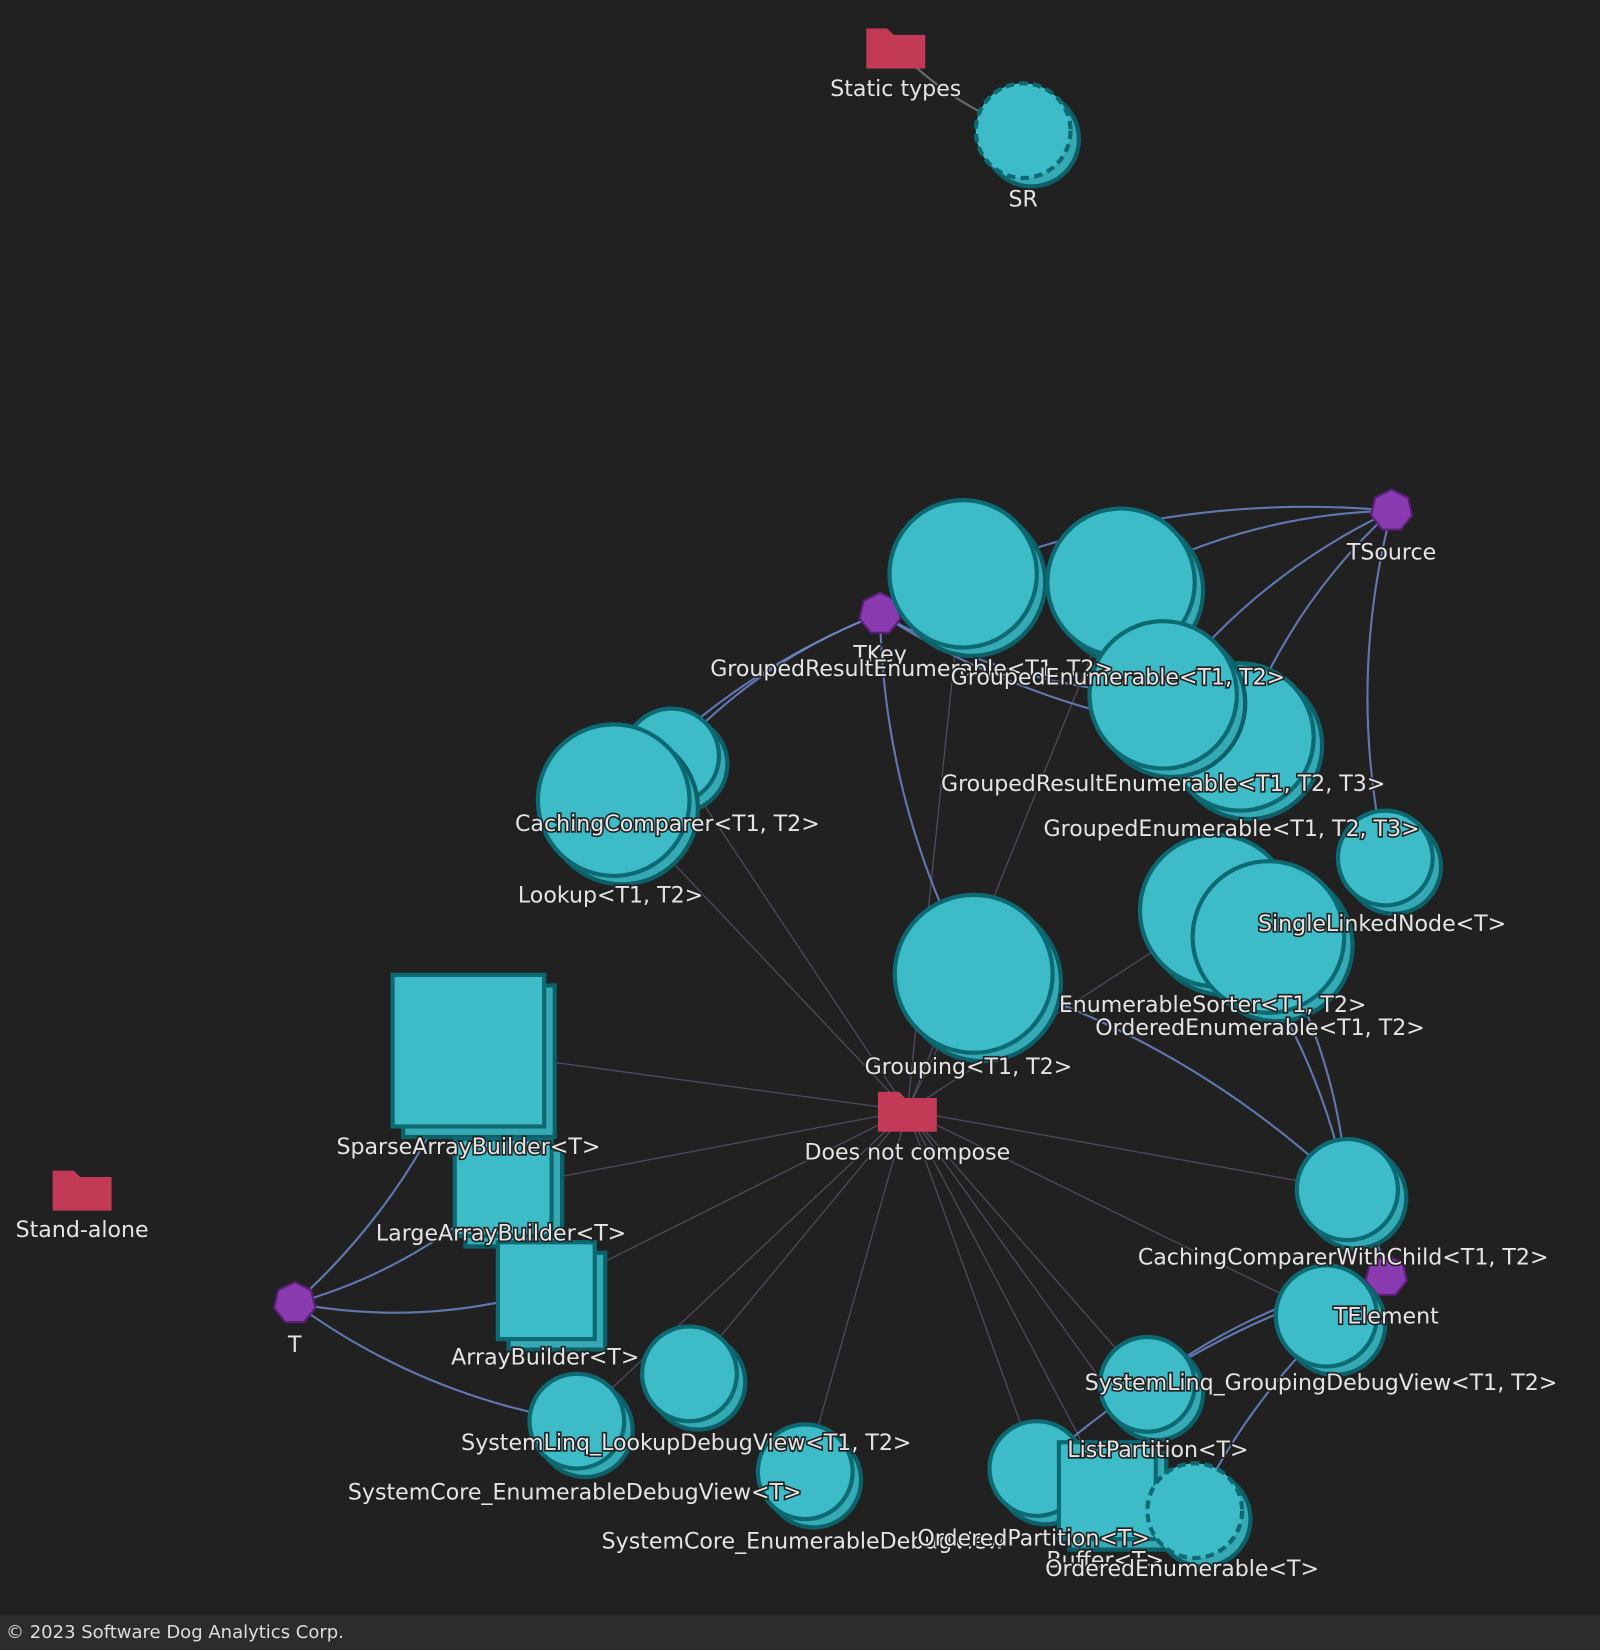 The width and height of the screenshot is (1600, 1650). Describe the element at coordinates (1382, 924) in the screenshot. I see `node-label: SingleLinkedNode<T>` at that location.